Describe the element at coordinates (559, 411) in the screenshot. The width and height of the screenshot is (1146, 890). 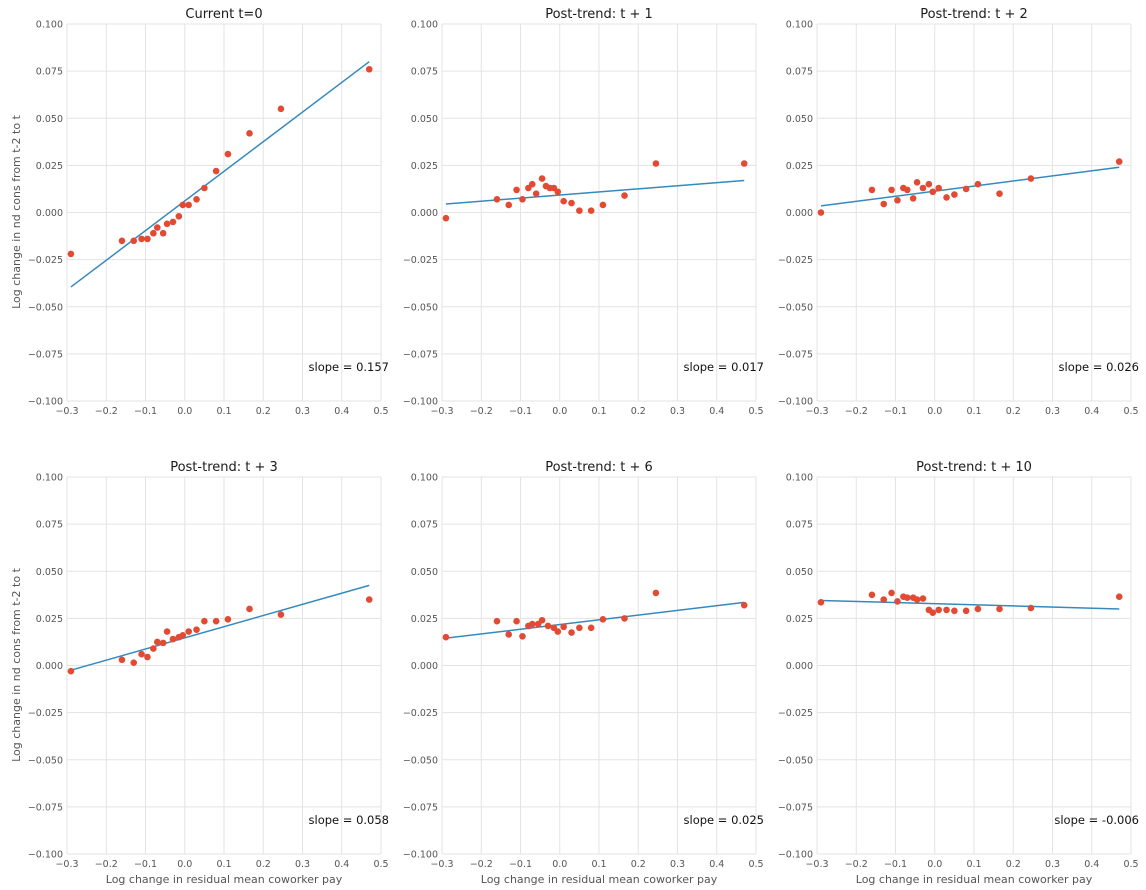
I see `x-tick-label: 0.0` at that location.